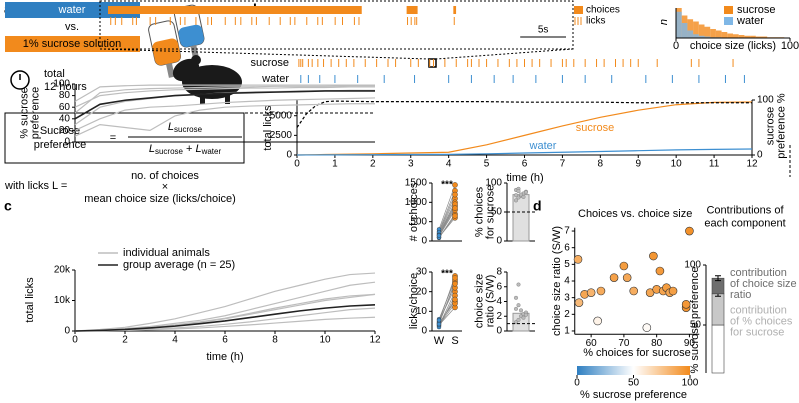 The image size is (799, 403). I want to click on y-tick-label: 0, so click(760, 155).